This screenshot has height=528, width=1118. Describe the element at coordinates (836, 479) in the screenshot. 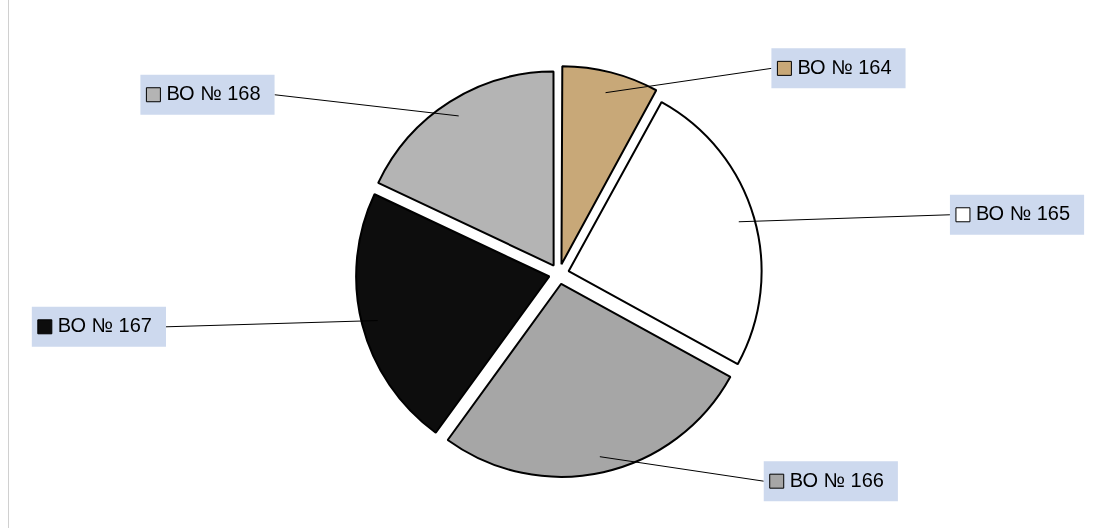

I see `legend-label: ВО № 166` at that location.